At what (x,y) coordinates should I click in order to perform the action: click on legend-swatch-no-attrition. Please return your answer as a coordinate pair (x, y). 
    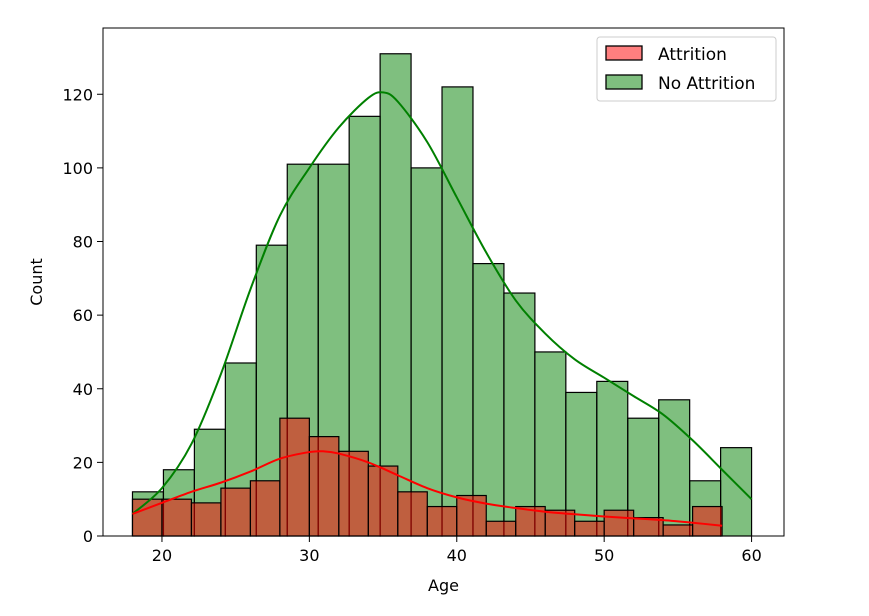
    Looking at the image, I should click on (624, 82).